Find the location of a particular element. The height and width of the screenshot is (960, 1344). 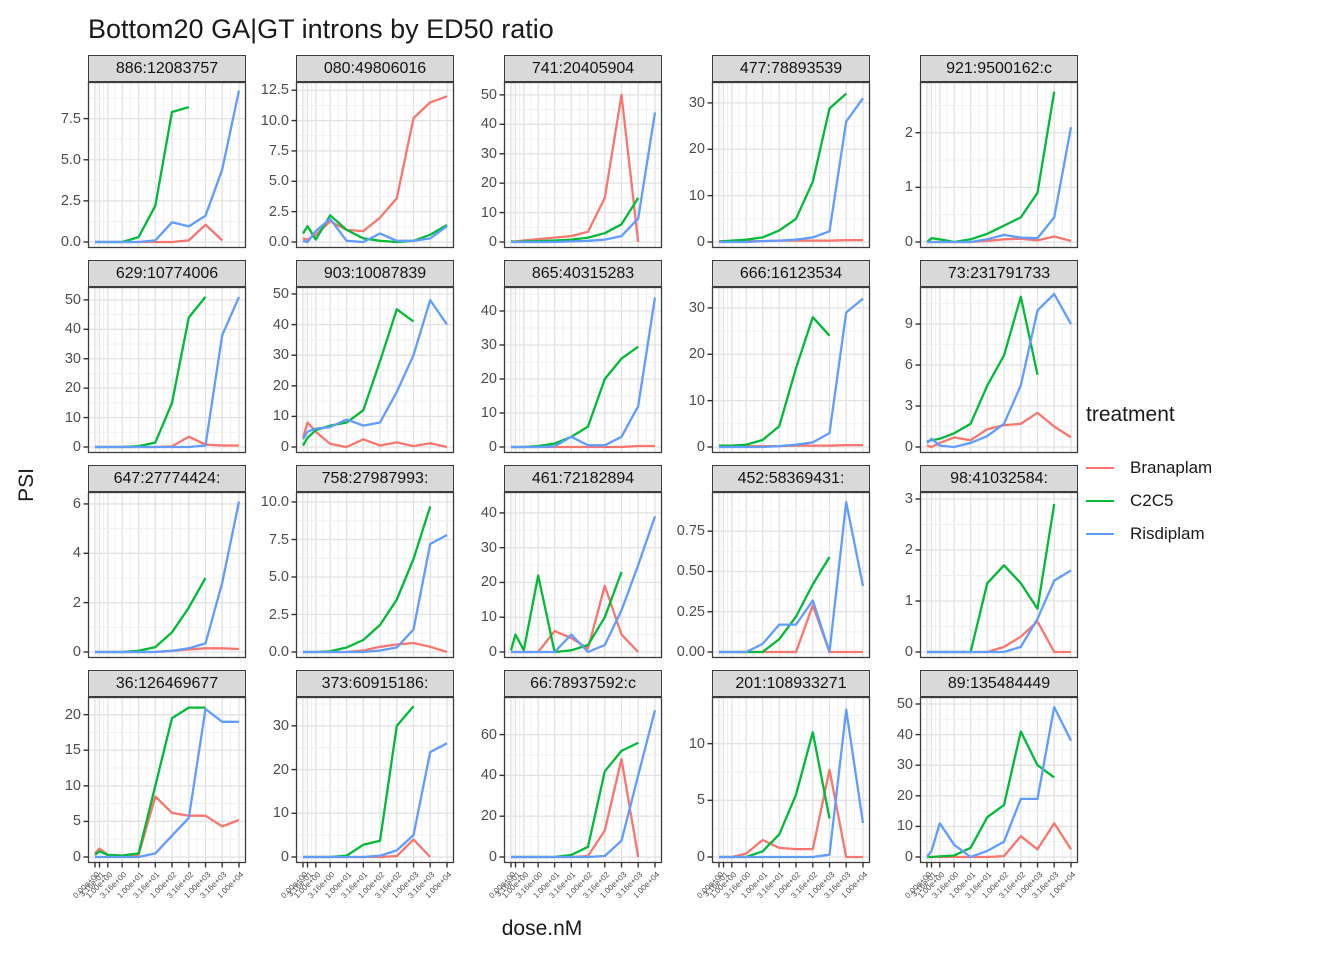

y-tick-label: 0.00 is located at coordinates (690, 652).